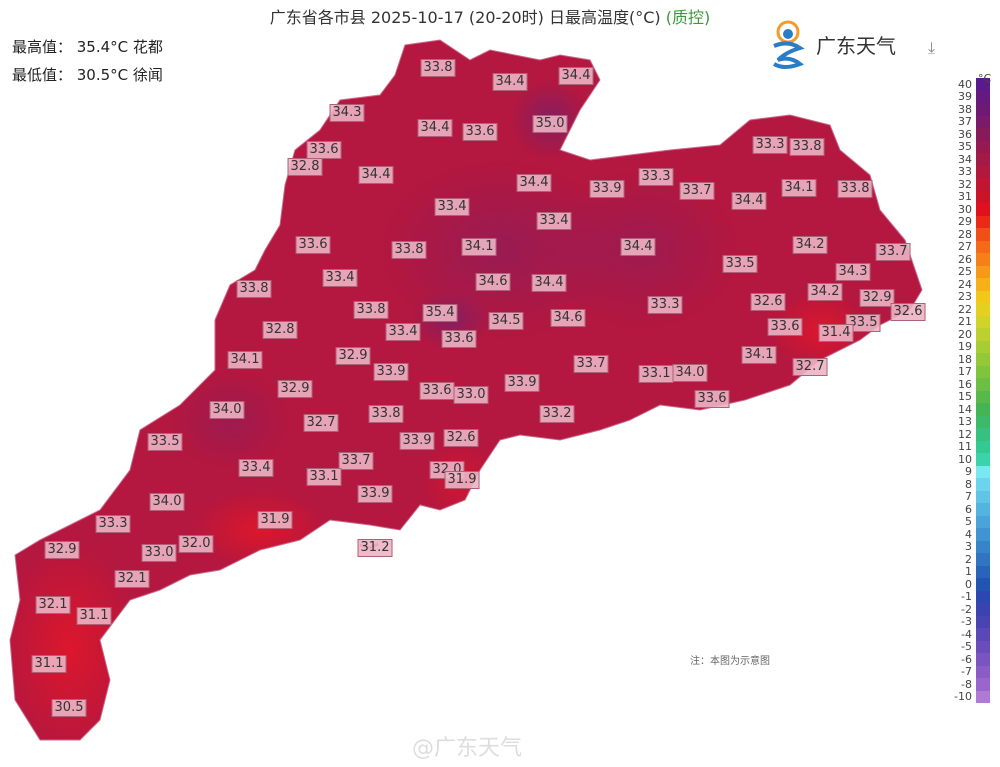 The height and width of the screenshot is (767, 1000). Describe the element at coordinates (965, 122) in the screenshot. I see `legend-label: 37` at that location.